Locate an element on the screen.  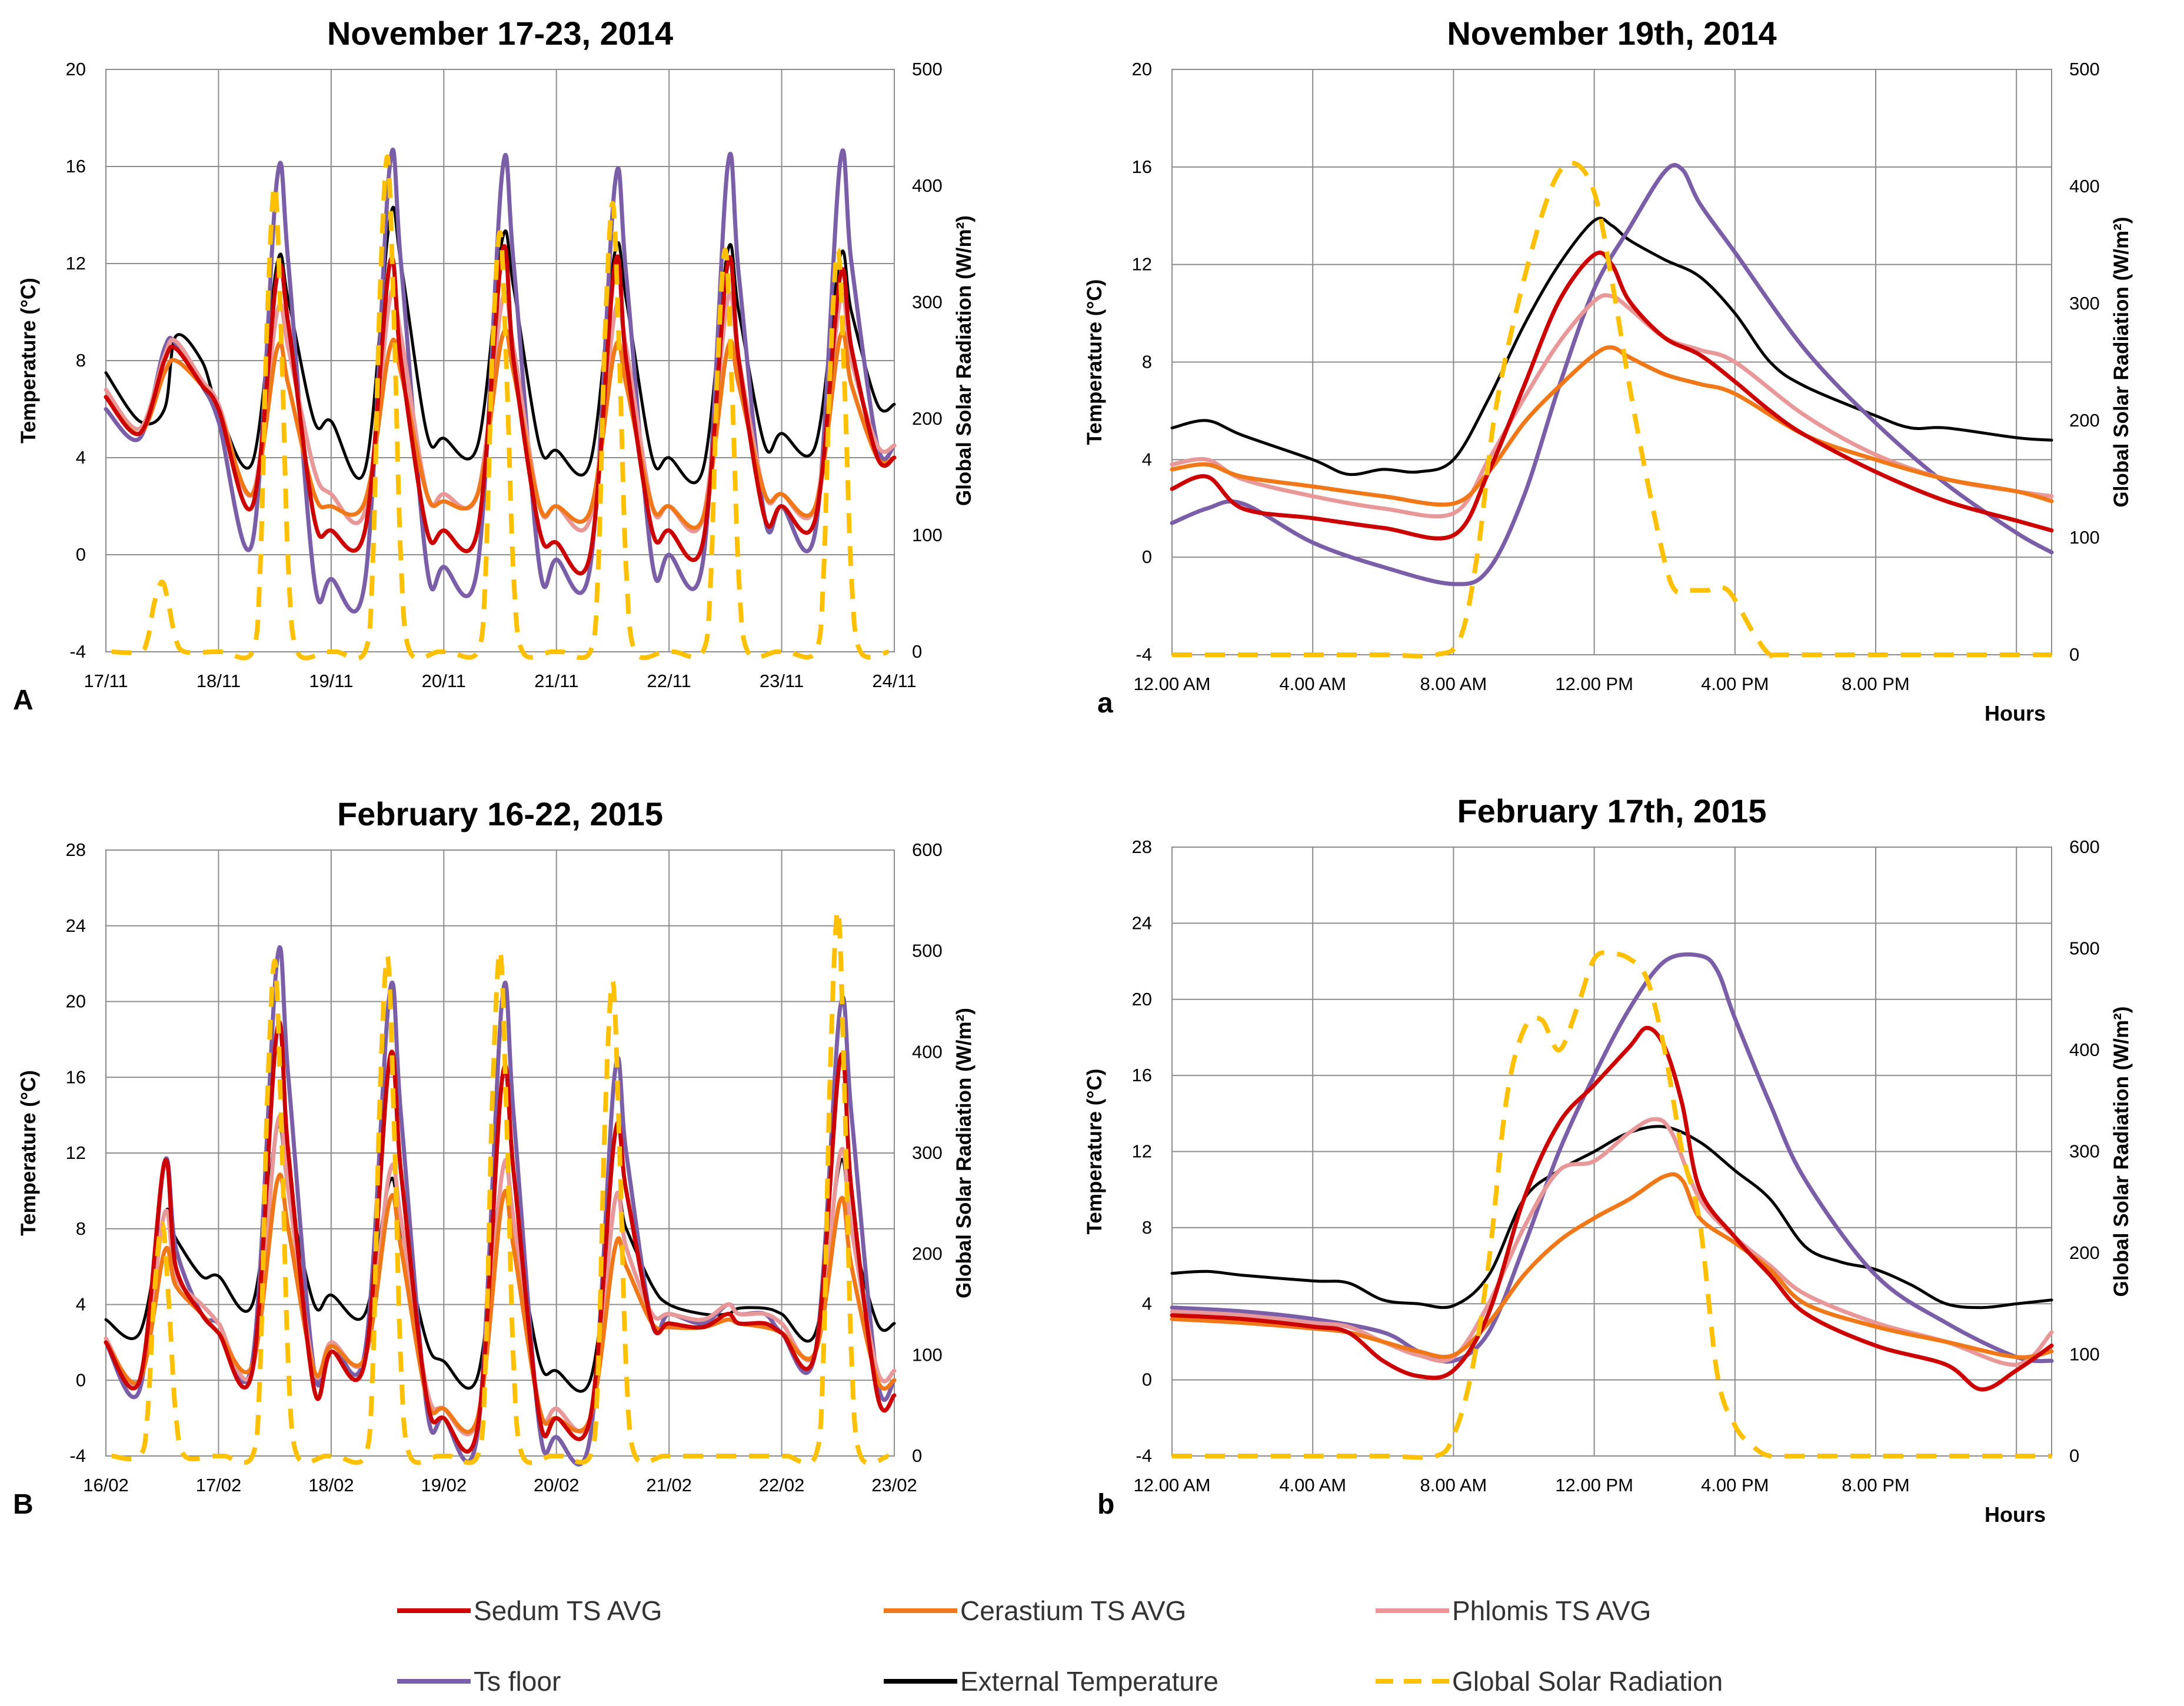
legend-item-solar: Global Solar Radiation is located at coordinates (1549, 1681).